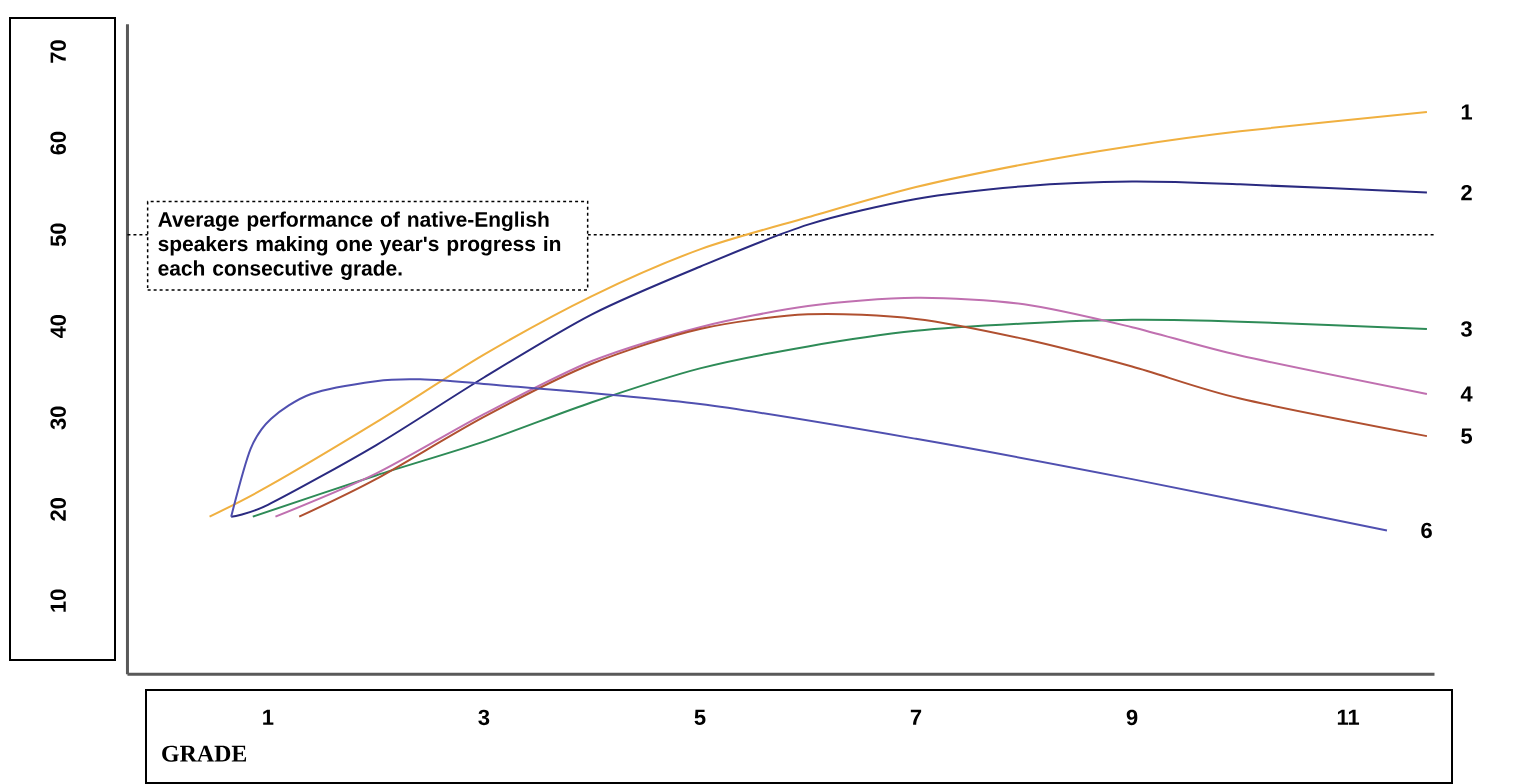 This screenshot has height=784, width=1515. Describe the element at coordinates (1466, 394) in the screenshot. I see `series-label: 4` at that location.